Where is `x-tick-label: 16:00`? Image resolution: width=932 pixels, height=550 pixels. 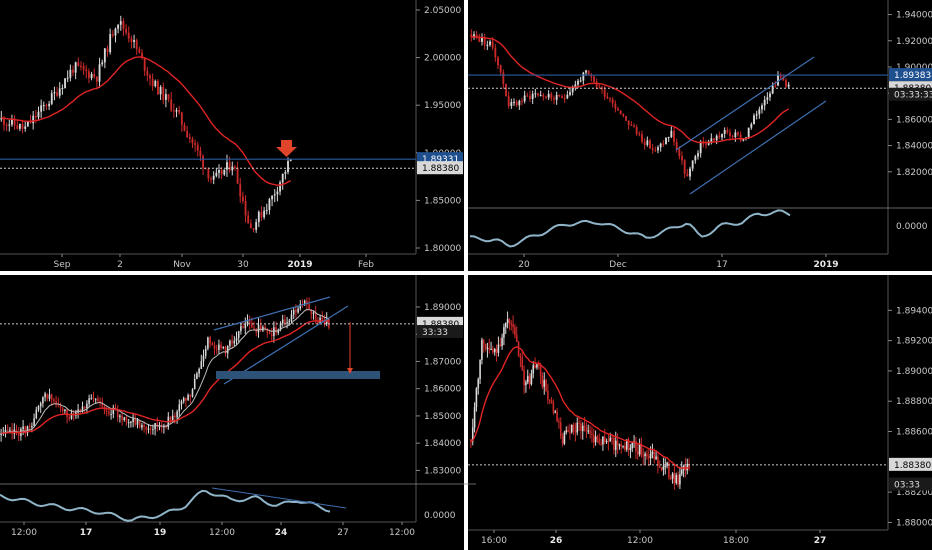 x-tick-label: 16:00 is located at coordinates (494, 541).